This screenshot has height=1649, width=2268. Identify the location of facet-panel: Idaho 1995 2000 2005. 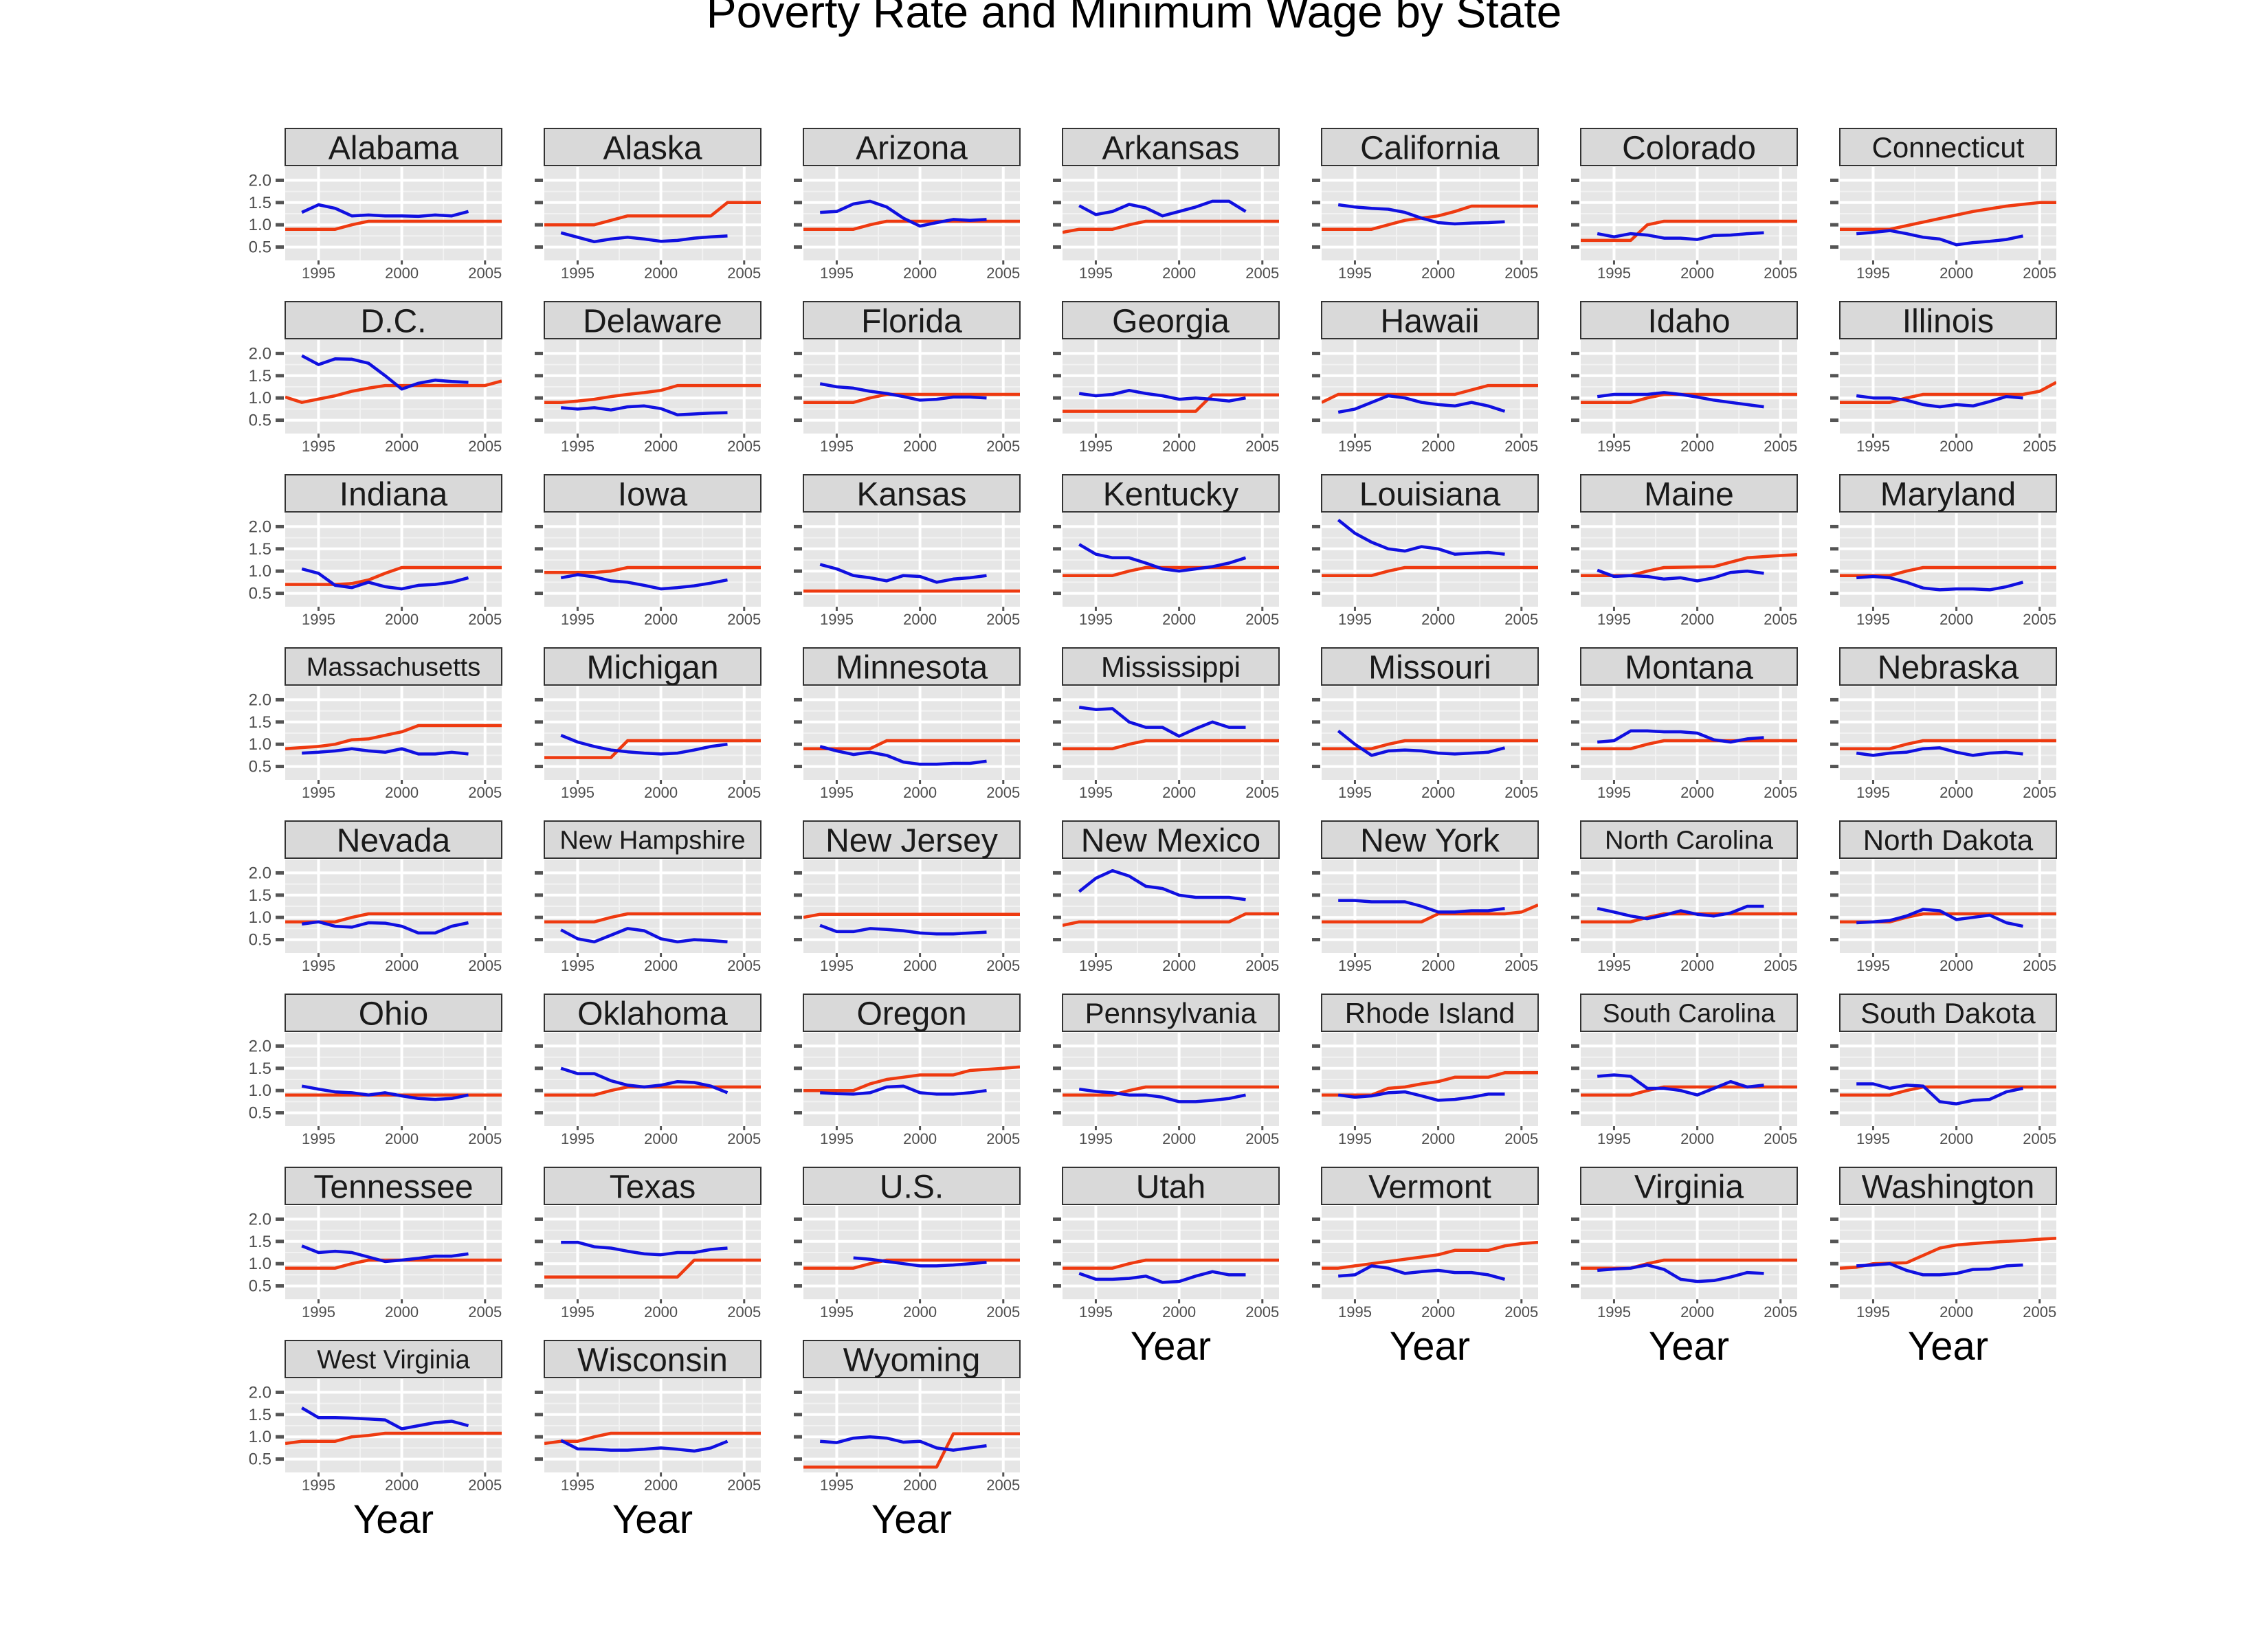
(1684, 378).